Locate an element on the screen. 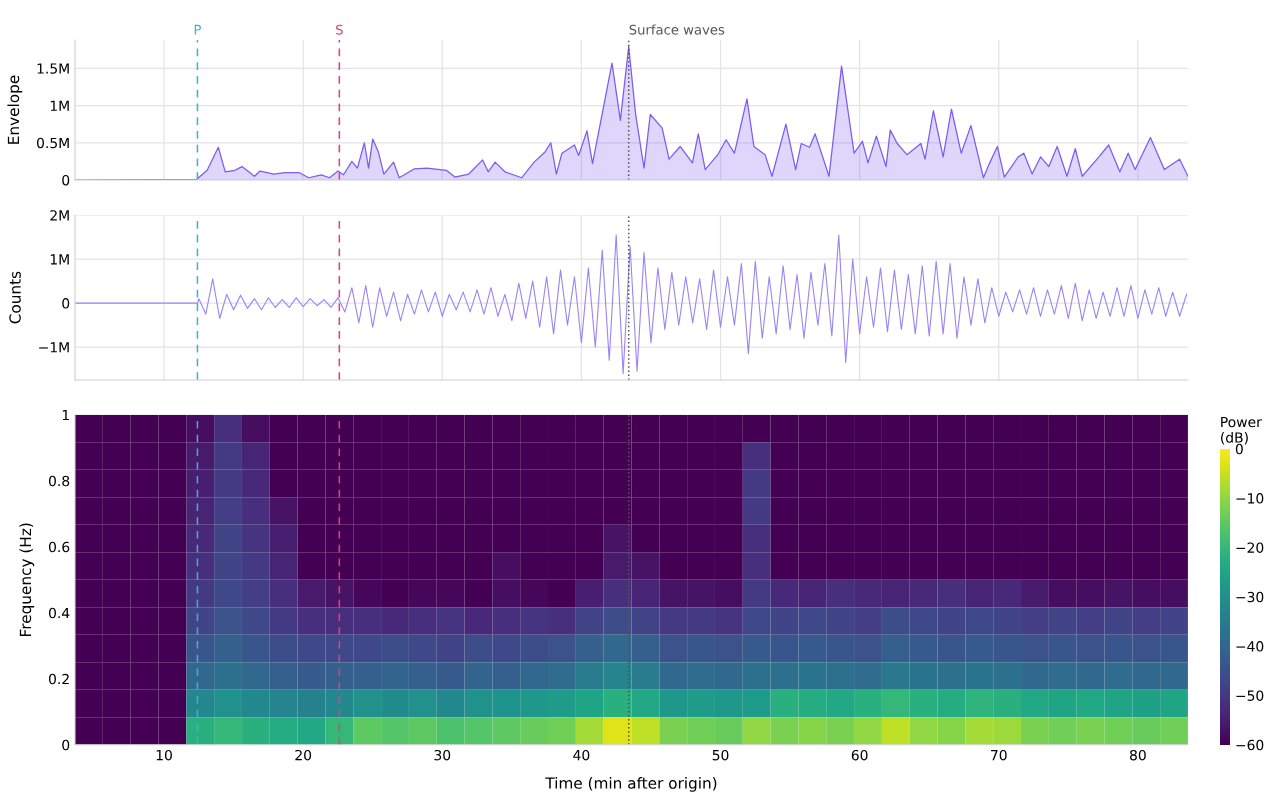  y-tick-label: 0.5M is located at coordinates (52, 143).